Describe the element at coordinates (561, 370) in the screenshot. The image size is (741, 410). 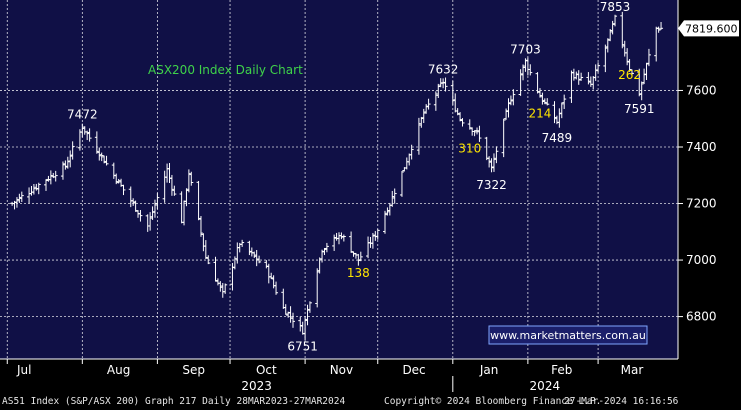
I see `x-month-label: Feb` at that location.